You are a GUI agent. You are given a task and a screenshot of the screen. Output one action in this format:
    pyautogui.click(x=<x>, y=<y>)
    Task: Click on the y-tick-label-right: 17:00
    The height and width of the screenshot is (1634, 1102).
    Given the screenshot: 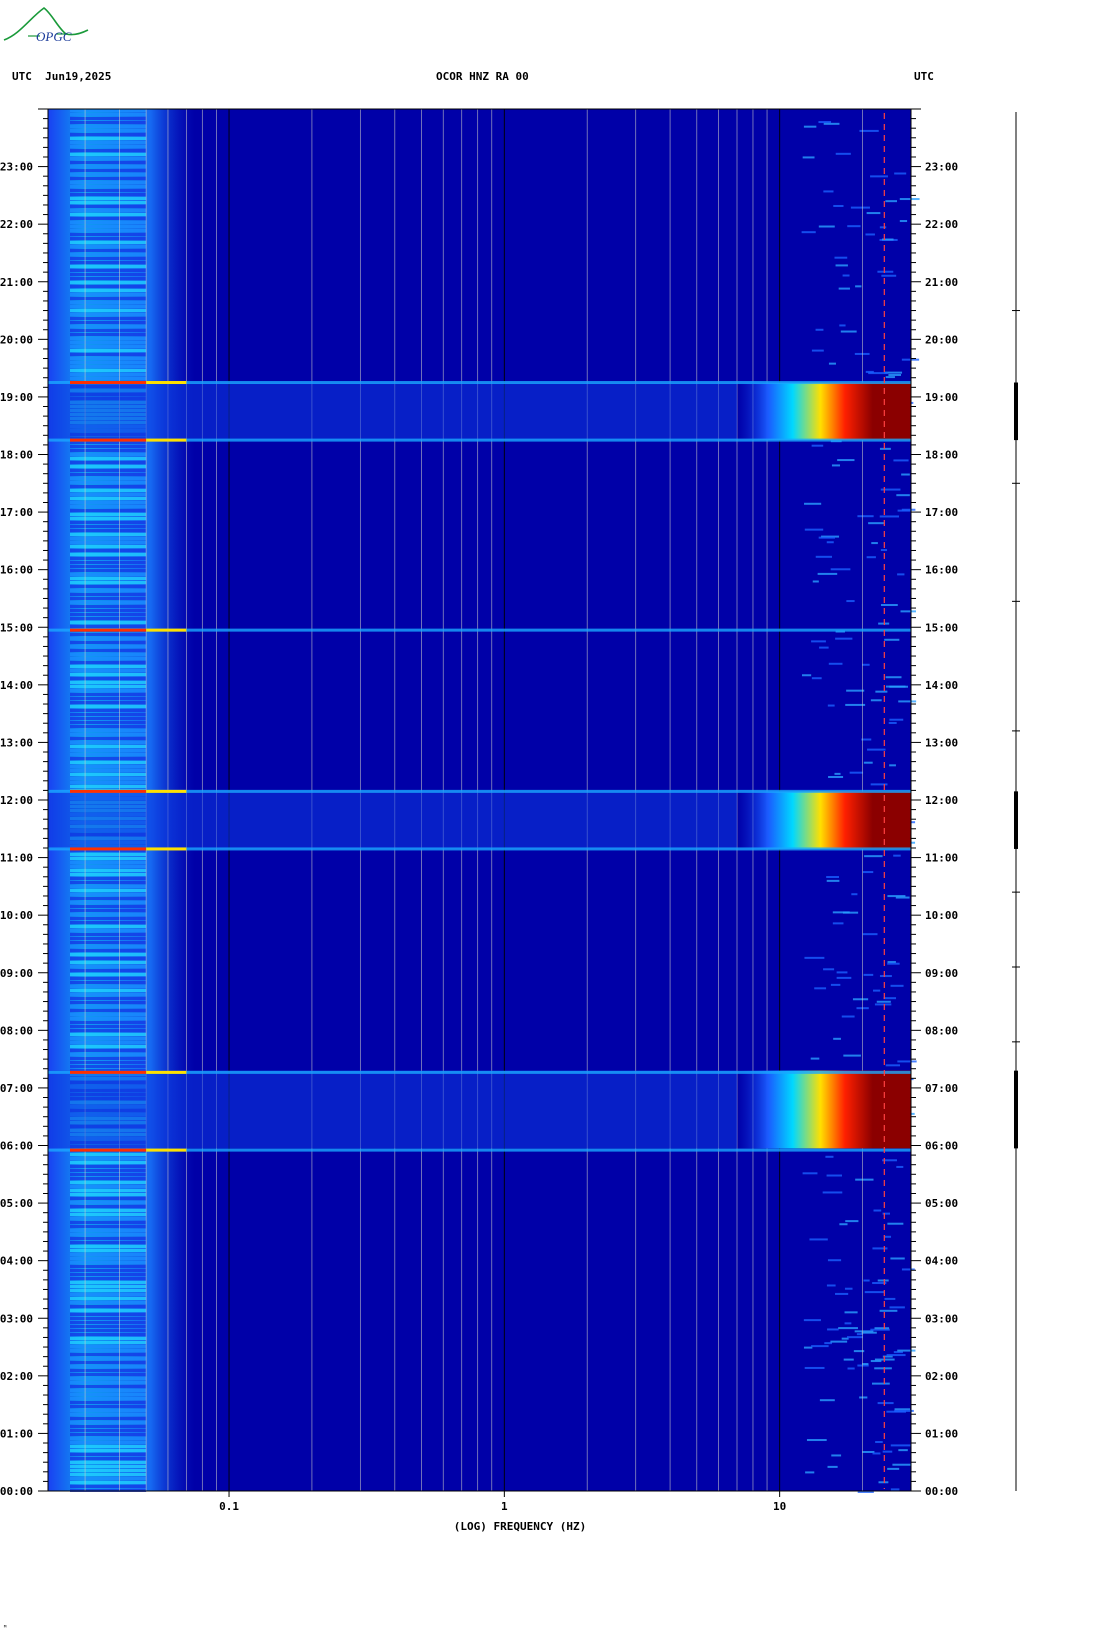 What is the action you would take?
    pyautogui.click(x=941, y=512)
    